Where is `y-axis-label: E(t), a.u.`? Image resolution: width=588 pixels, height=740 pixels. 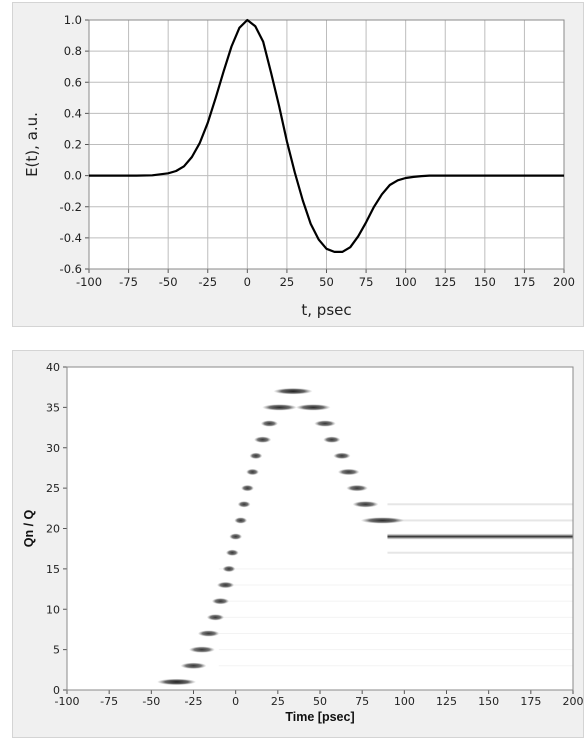
y-axis-label: E(t), a.u. is located at coordinates (32, 144).